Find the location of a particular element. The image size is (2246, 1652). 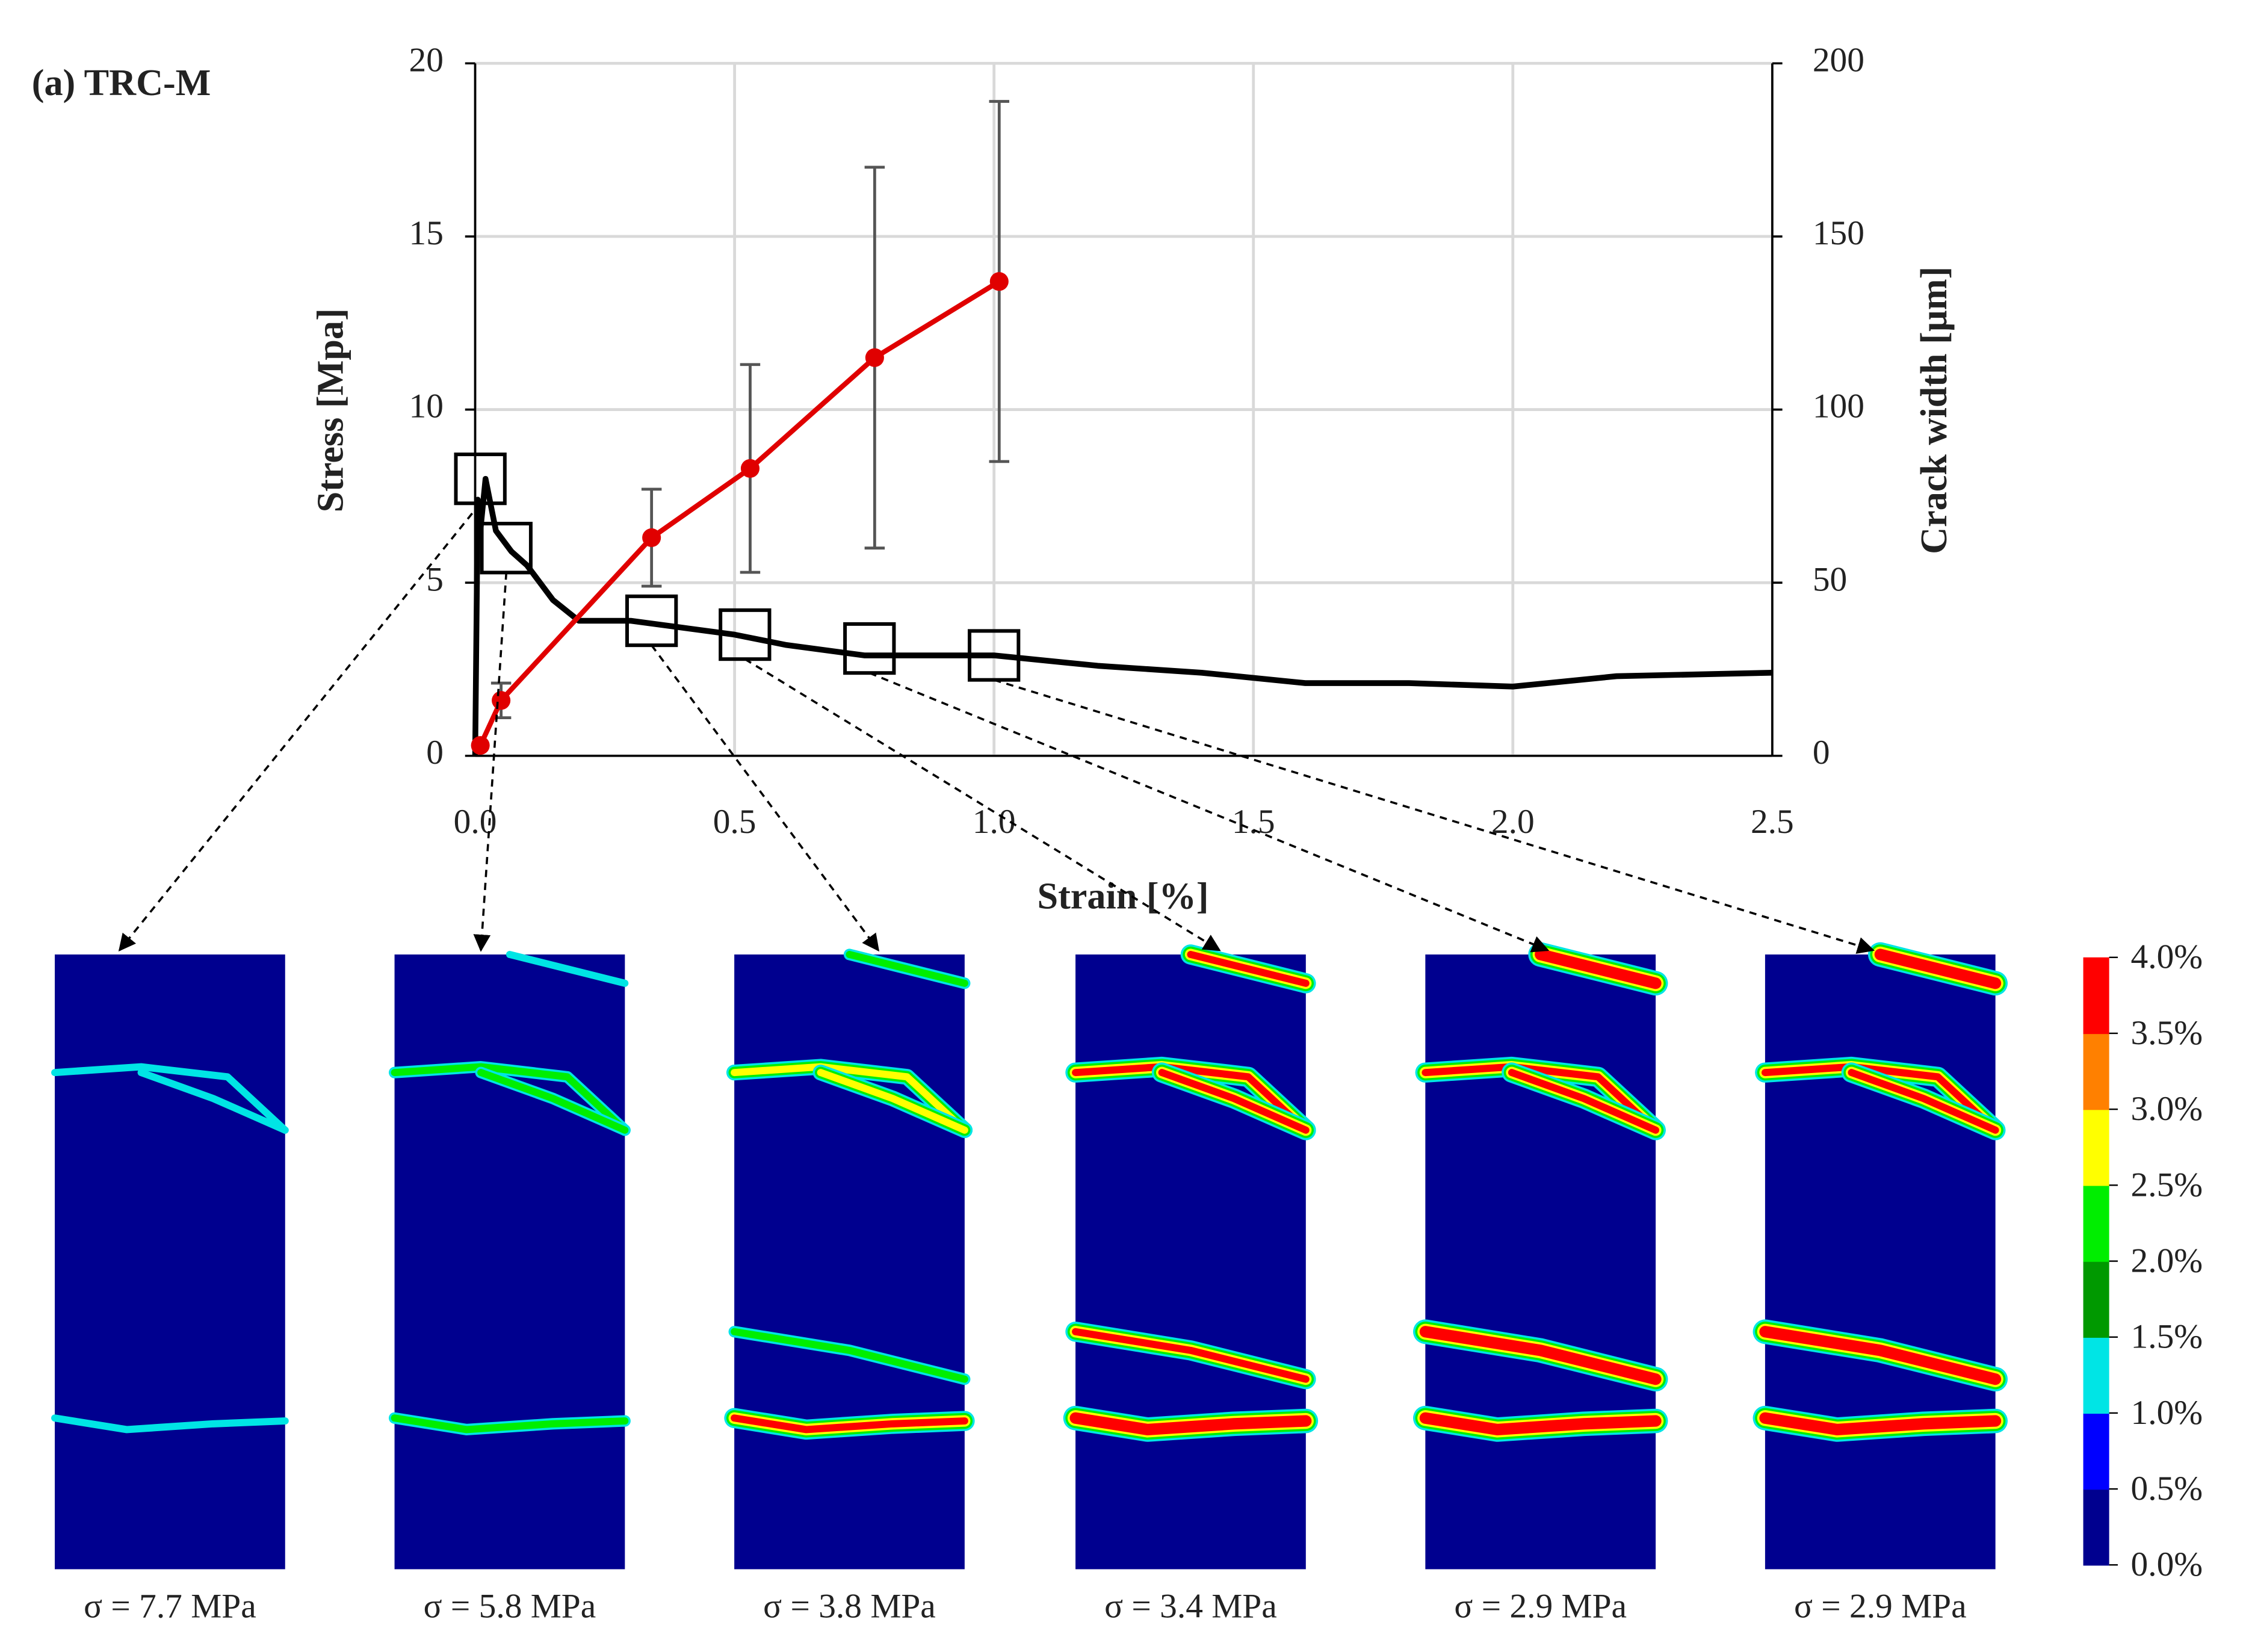

x-axis-title: Strain [%] is located at coordinates (1122, 897).